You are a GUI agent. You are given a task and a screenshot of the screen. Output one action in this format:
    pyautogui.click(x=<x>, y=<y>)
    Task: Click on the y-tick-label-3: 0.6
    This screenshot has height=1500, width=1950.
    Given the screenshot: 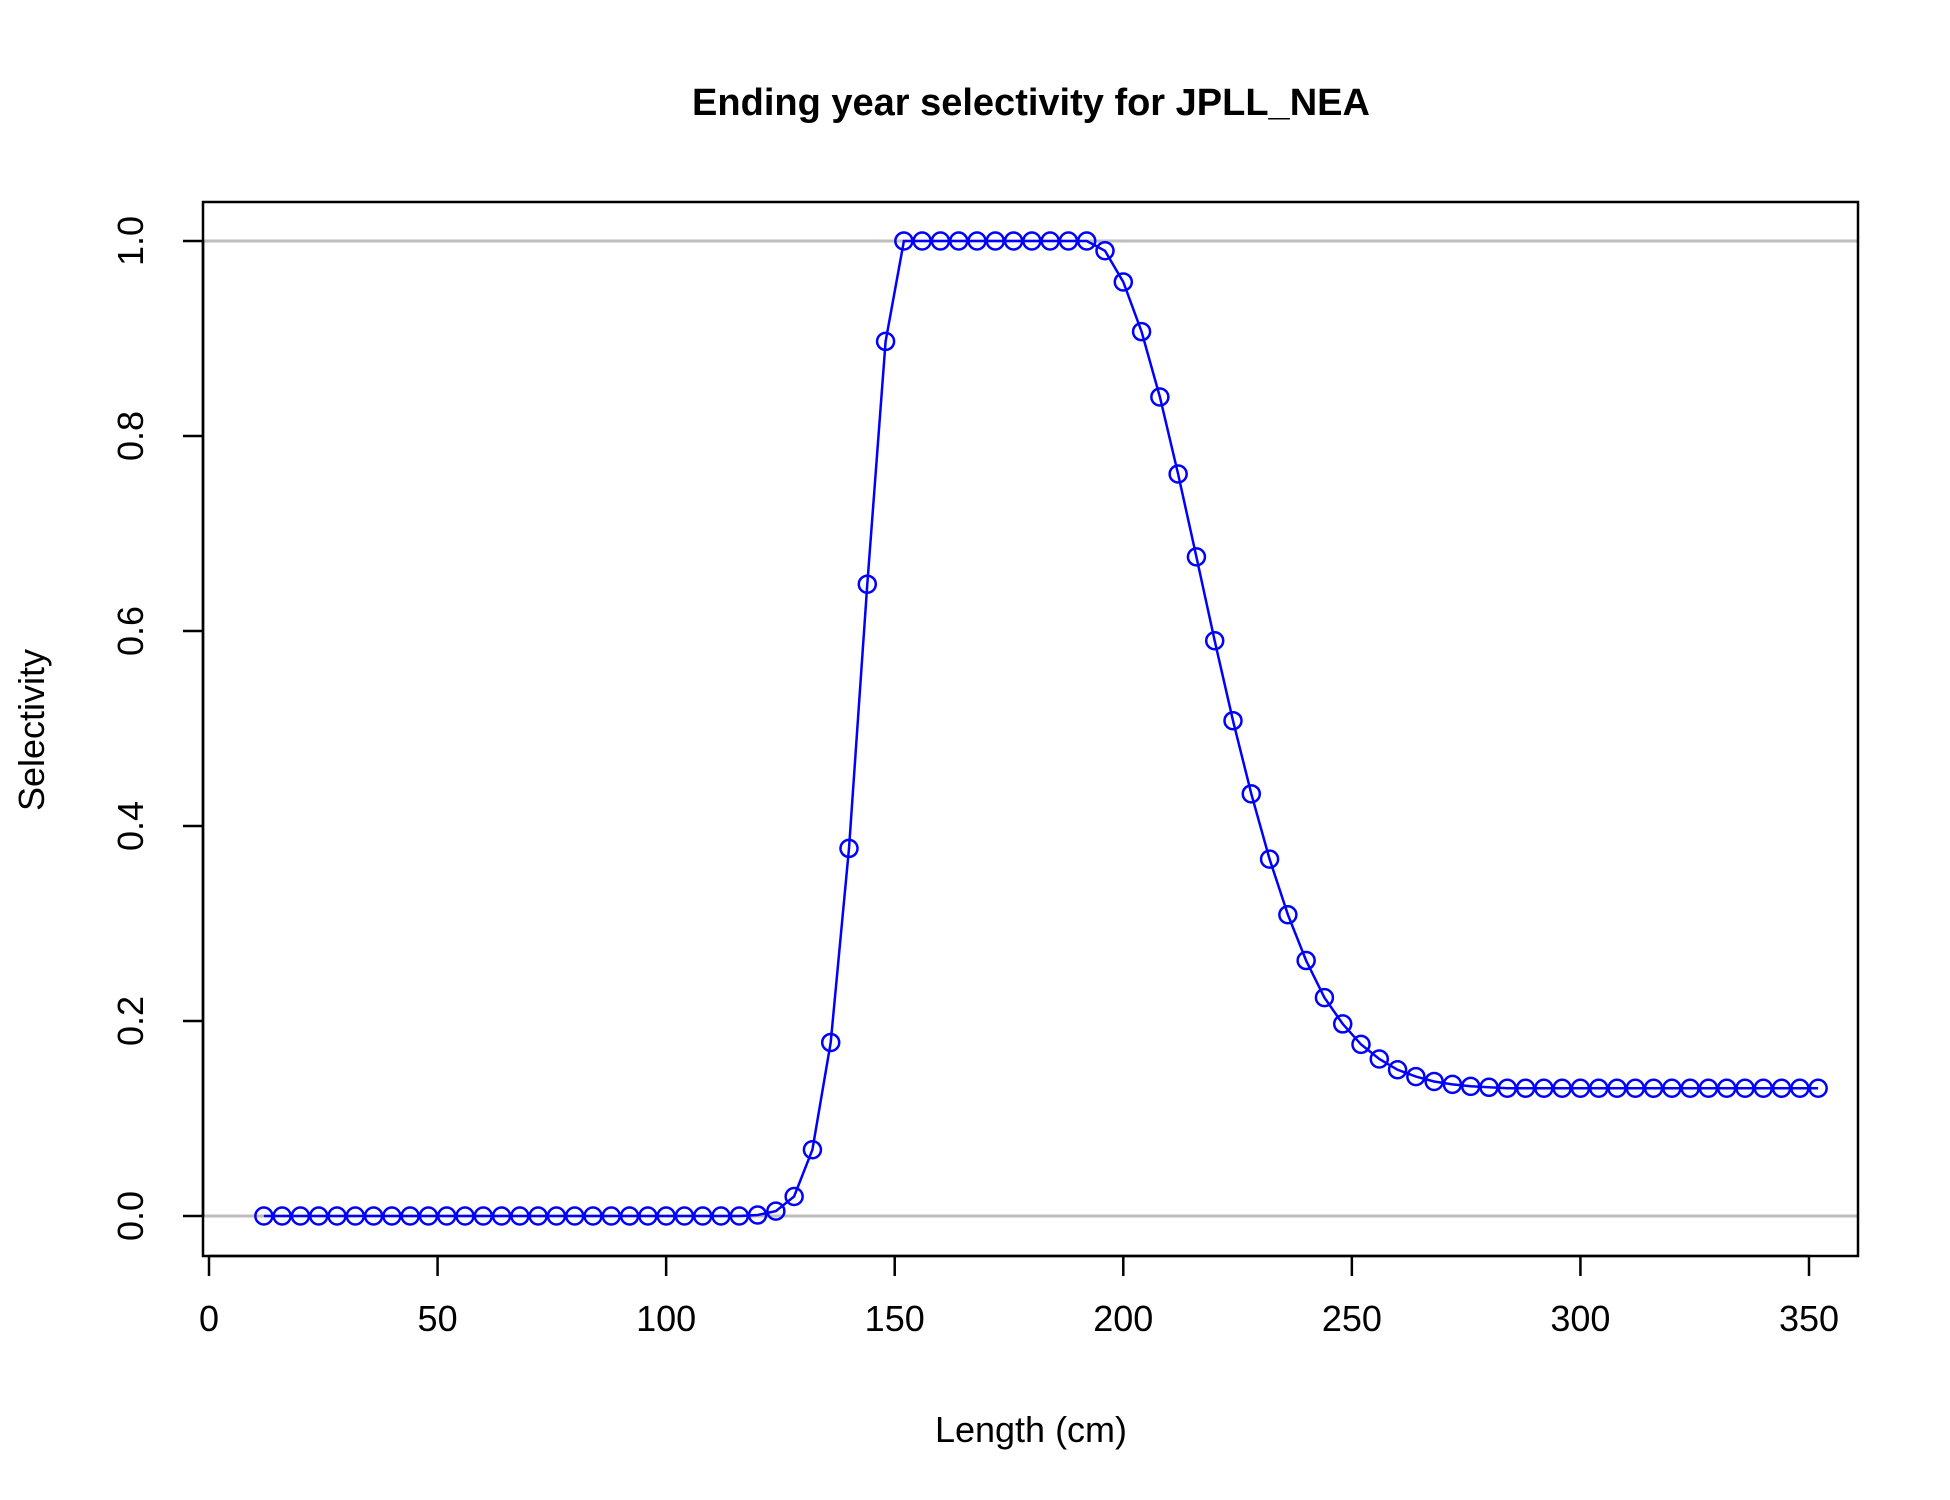 What is the action you would take?
    pyautogui.click(x=130, y=631)
    